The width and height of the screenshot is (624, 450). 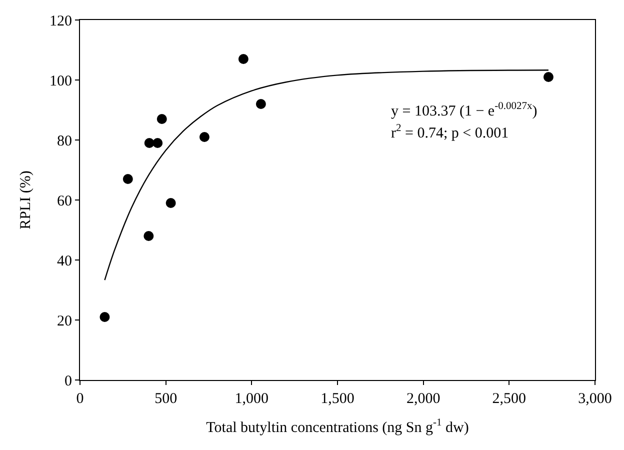 What do you see at coordinates (464, 110) in the screenshot?
I see `annotation: y = 103.37 (1 − e$^{-0.0027x}$)` at bounding box center [464, 110].